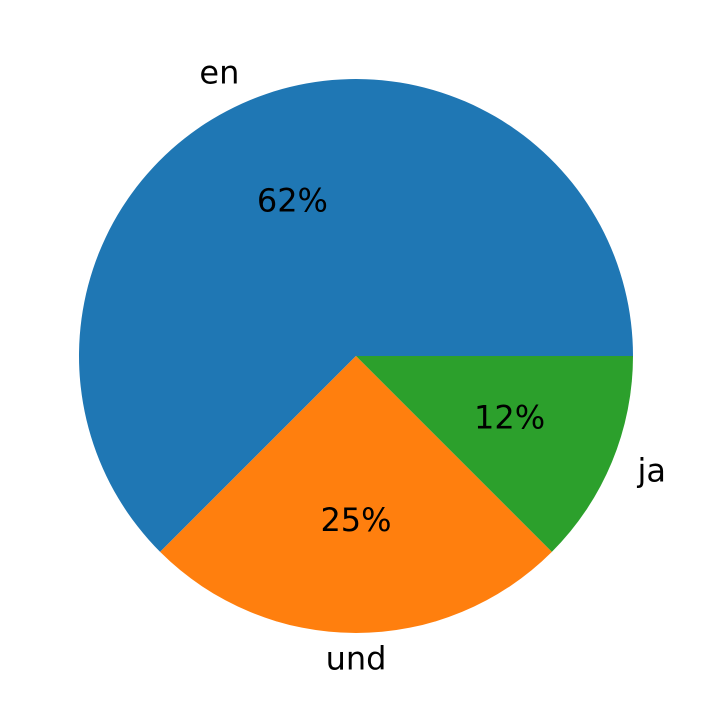 The height and width of the screenshot is (713, 712). Describe the element at coordinates (355, 520) in the screenshot. I see `slice-value-label: 25%` at that location.